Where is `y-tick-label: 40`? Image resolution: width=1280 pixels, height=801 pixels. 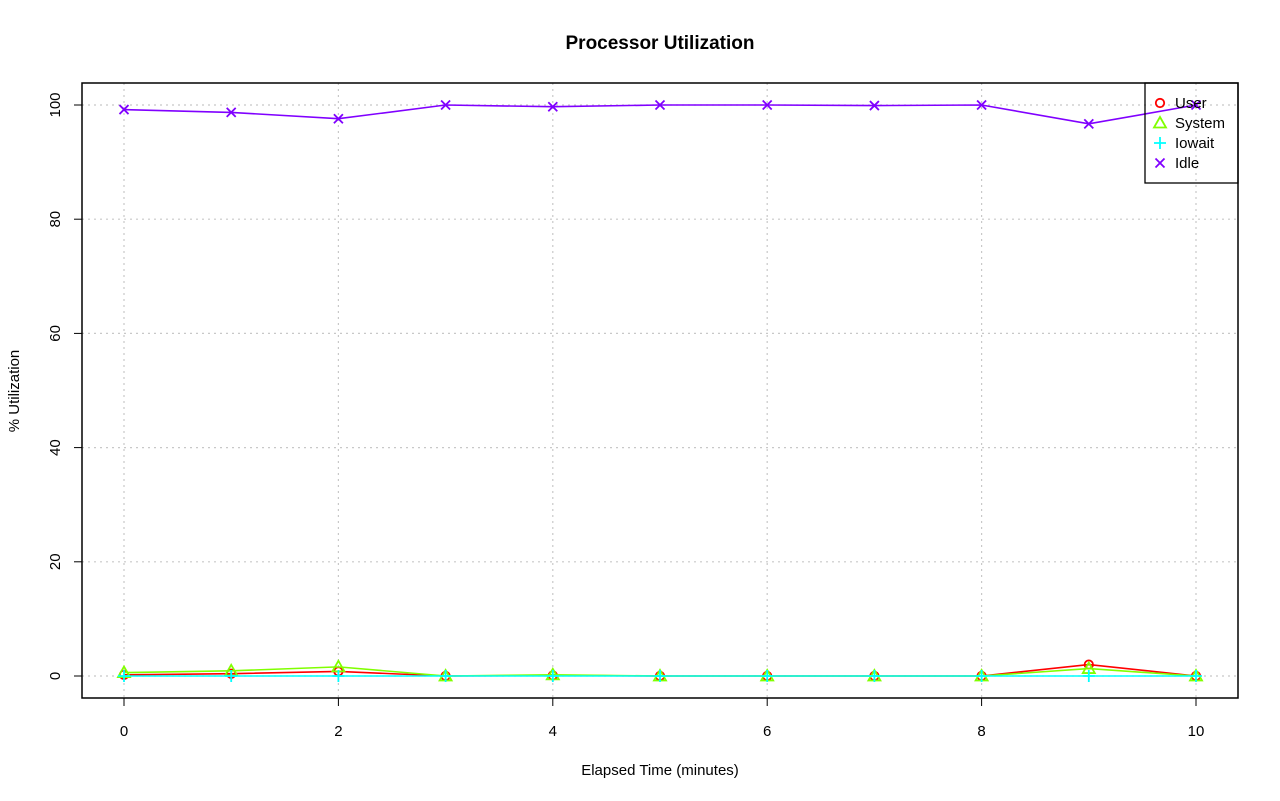 y-tick-label: 40 is located at coordinates (55, 447).